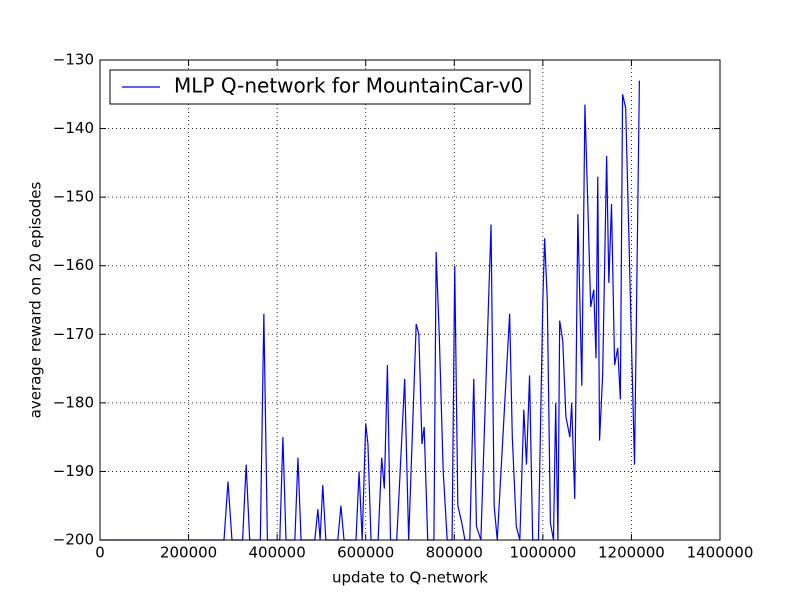  What do you see at coordinates (73, 265) in the screenshot?
I see `y-tick-label: −160` at bounding box center [73, 265].